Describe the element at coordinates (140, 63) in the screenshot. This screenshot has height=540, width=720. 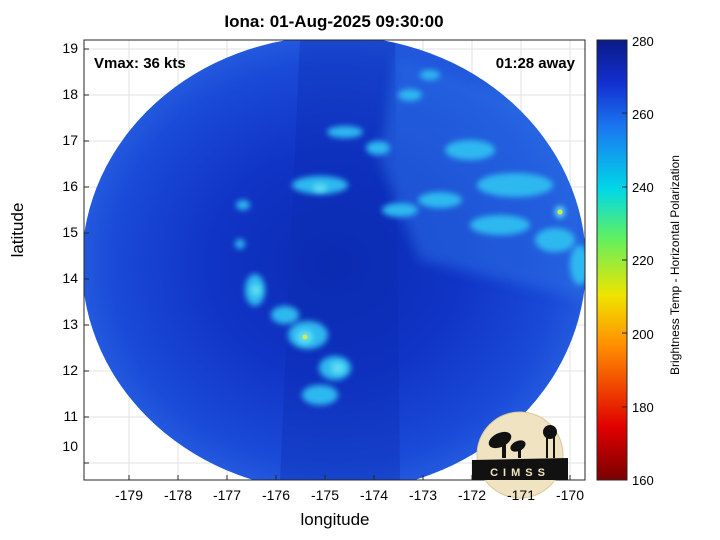
I see `vmax-annotation: Vmax: 36 kts` at that location.